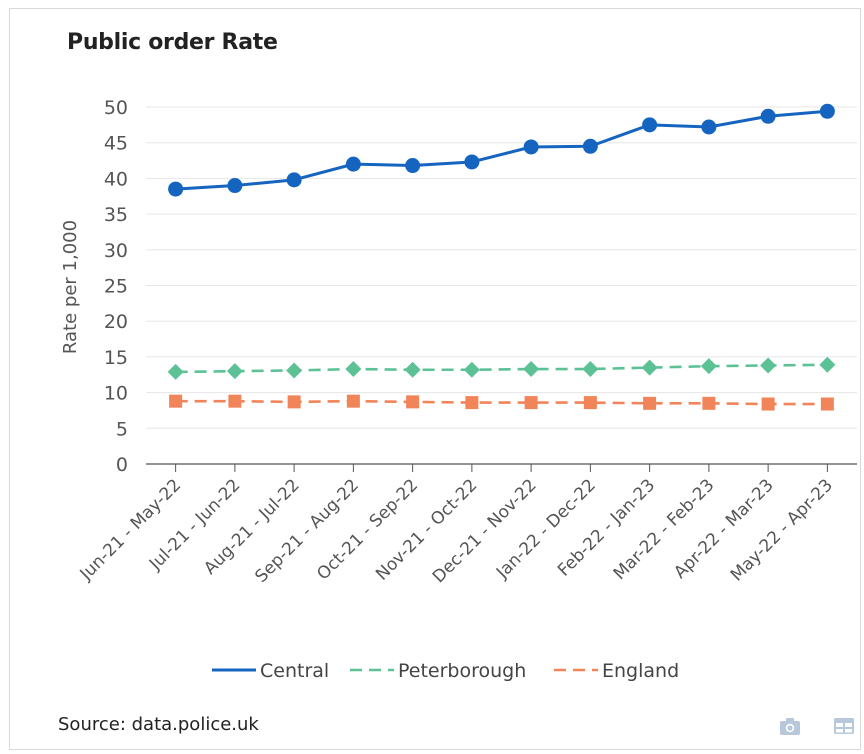 This screenshot has height=754, width=864. Describe the element at coordinates (462, 671) in the screenshot. I see `legend-label-peterborough: Peterborough` at that location.